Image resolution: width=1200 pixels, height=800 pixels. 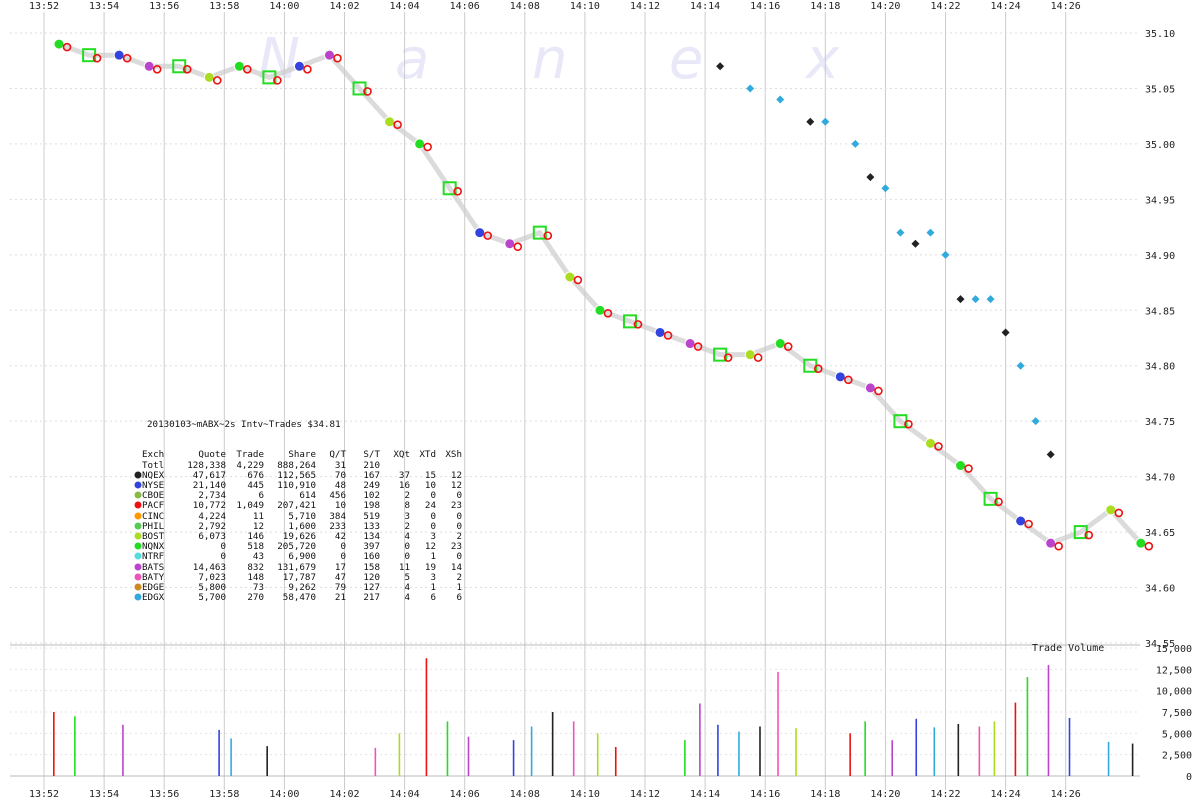 I want to click on x-tick-label: 14:20, so click(x=885, y=6).